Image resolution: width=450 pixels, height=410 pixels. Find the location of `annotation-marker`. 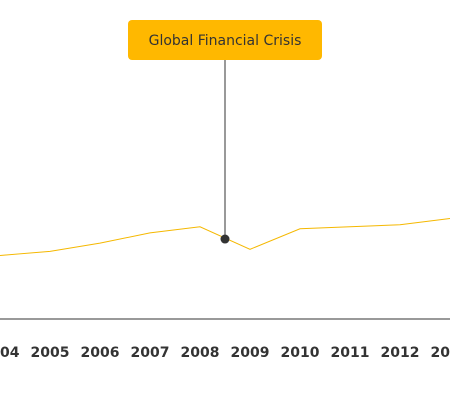

annotation-marker is located at coordinates (225, 239).